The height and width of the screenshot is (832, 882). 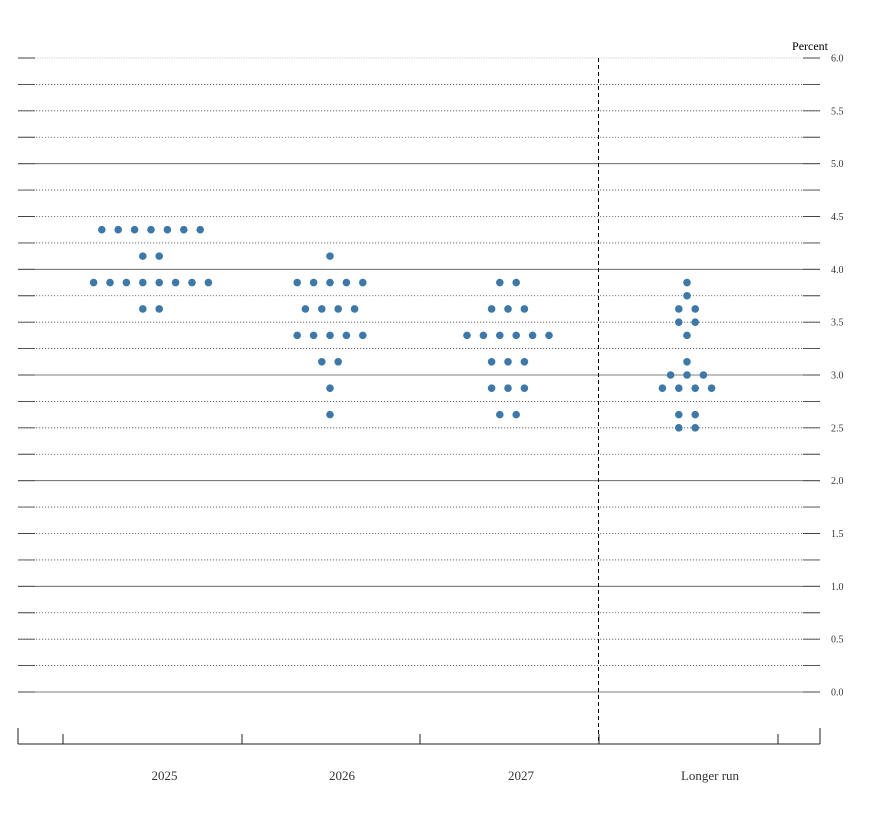 What do you see at coordinates (837, 270) in the screenshot?
I see `y-tick-label: 4.0` at bounding box center [837, 270].